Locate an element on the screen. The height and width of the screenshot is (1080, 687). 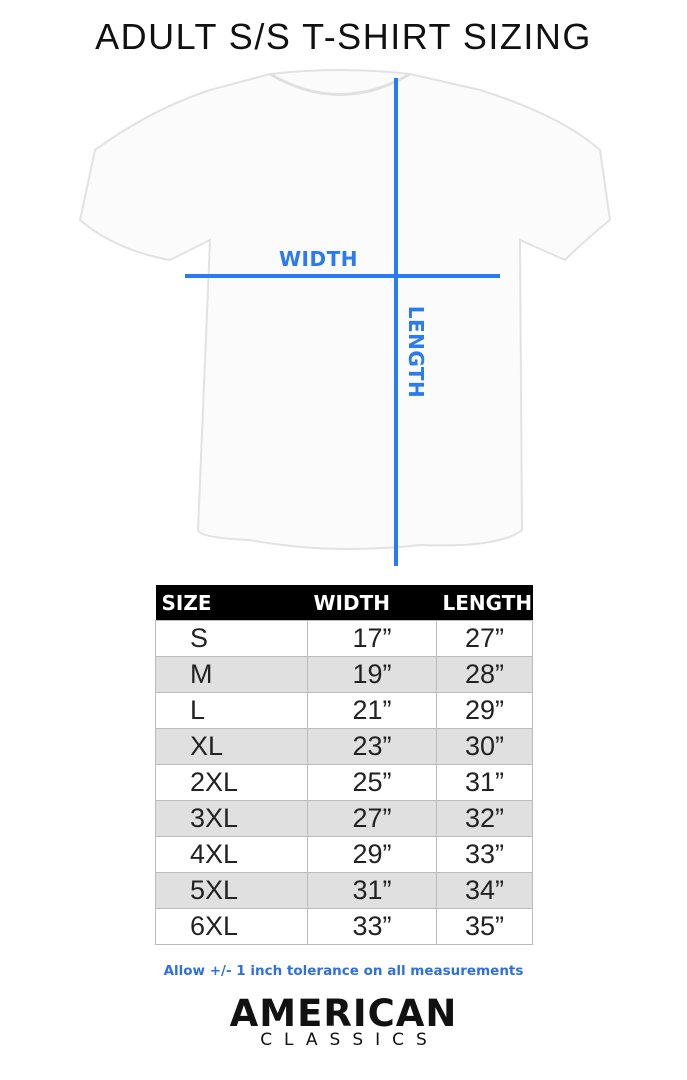
width-cell: 19” is located at coordinates (372, 674).